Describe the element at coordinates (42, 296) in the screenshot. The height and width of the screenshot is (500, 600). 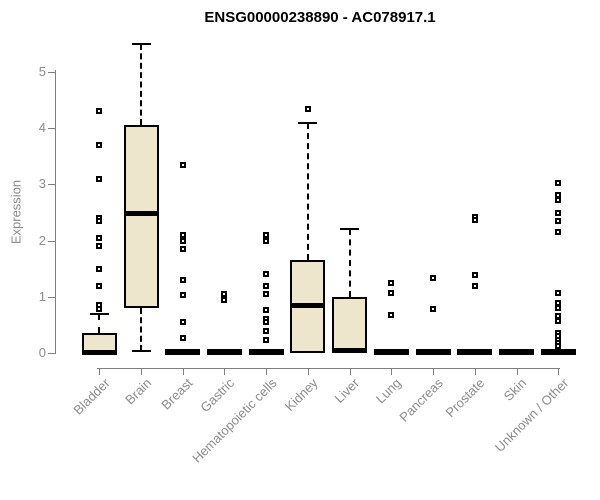
I see `y-tick-label: 1` at that location.